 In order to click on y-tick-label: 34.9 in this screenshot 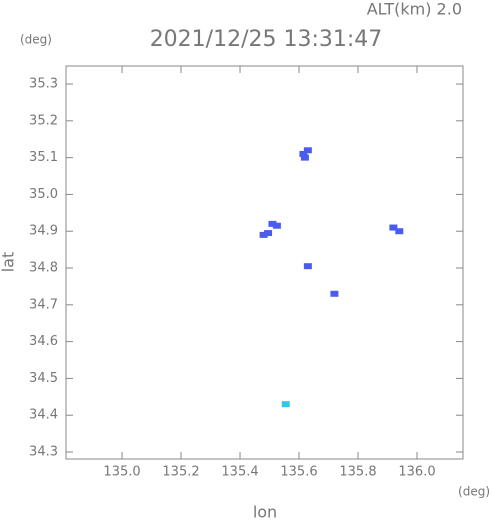, I will do `click(43, 231)`.